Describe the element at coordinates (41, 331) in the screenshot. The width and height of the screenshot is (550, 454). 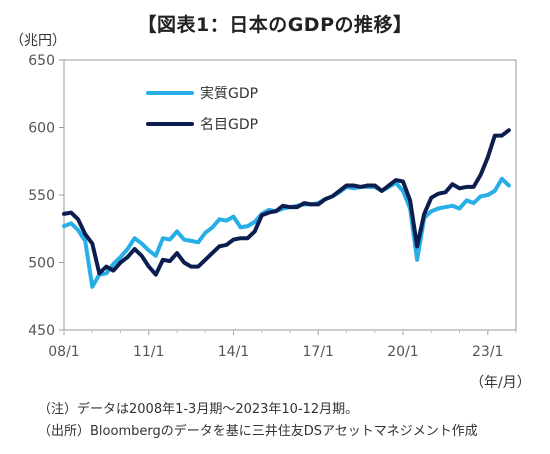
I see `y-tick-label: 450` at that location.